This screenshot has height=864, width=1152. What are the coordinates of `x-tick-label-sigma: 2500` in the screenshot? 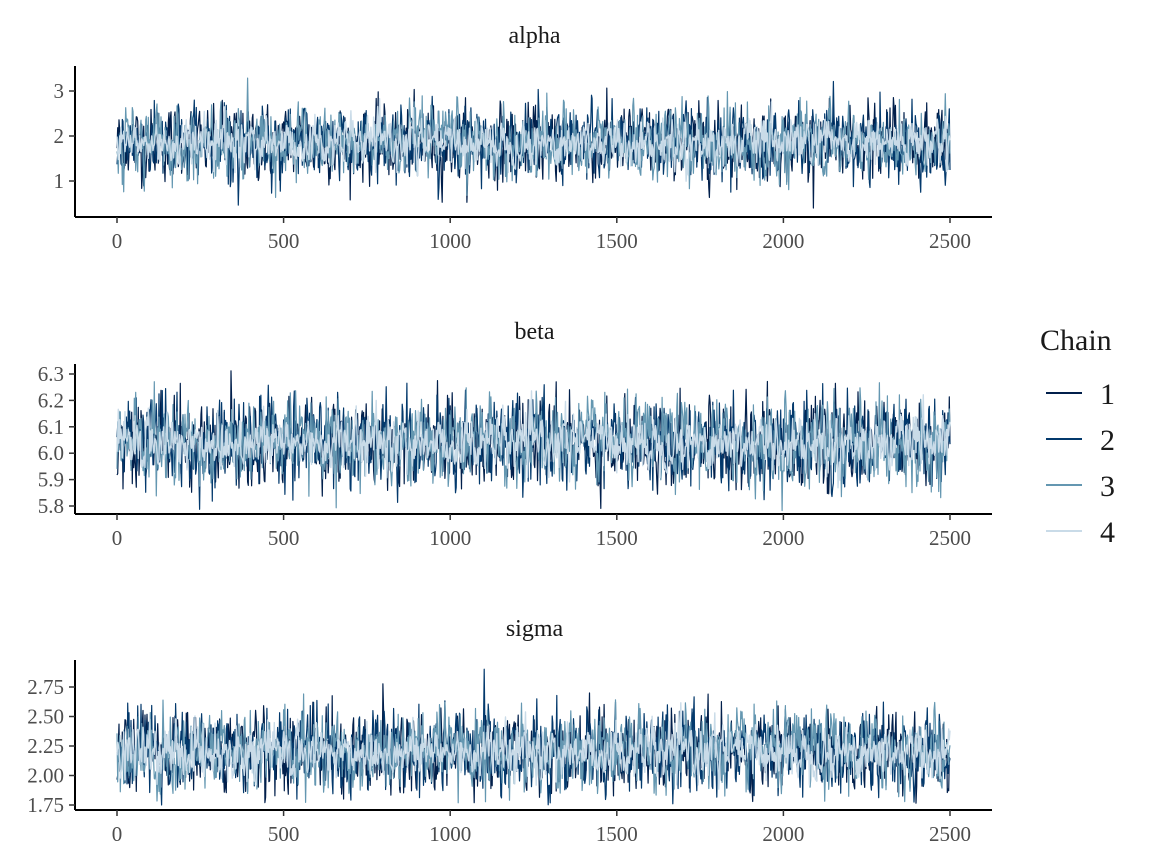 It's located at (950, 834).